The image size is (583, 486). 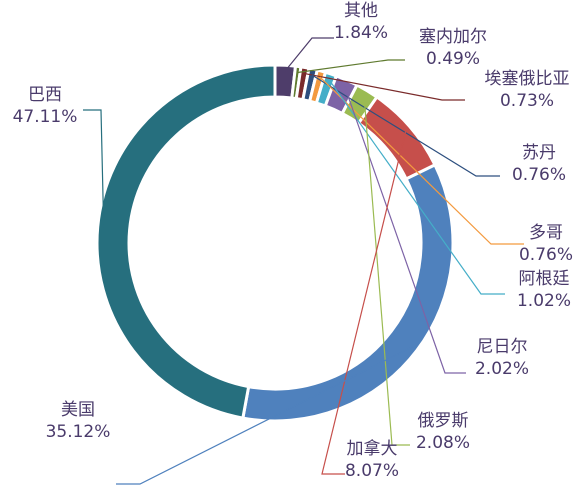 What do you see at coordinates (372, 471) in the screenshot?
I see `slice-9-value-label: 8.07%` at bounding box center [372, 471].